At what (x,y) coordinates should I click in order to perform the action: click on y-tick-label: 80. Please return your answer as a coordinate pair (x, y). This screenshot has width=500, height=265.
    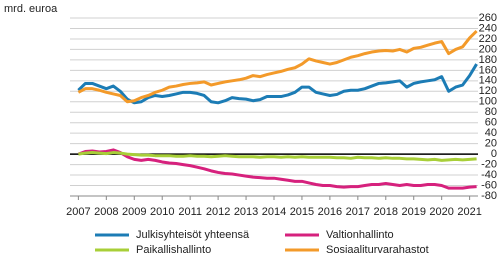
    Looking at the image, I should click on (491, 112).